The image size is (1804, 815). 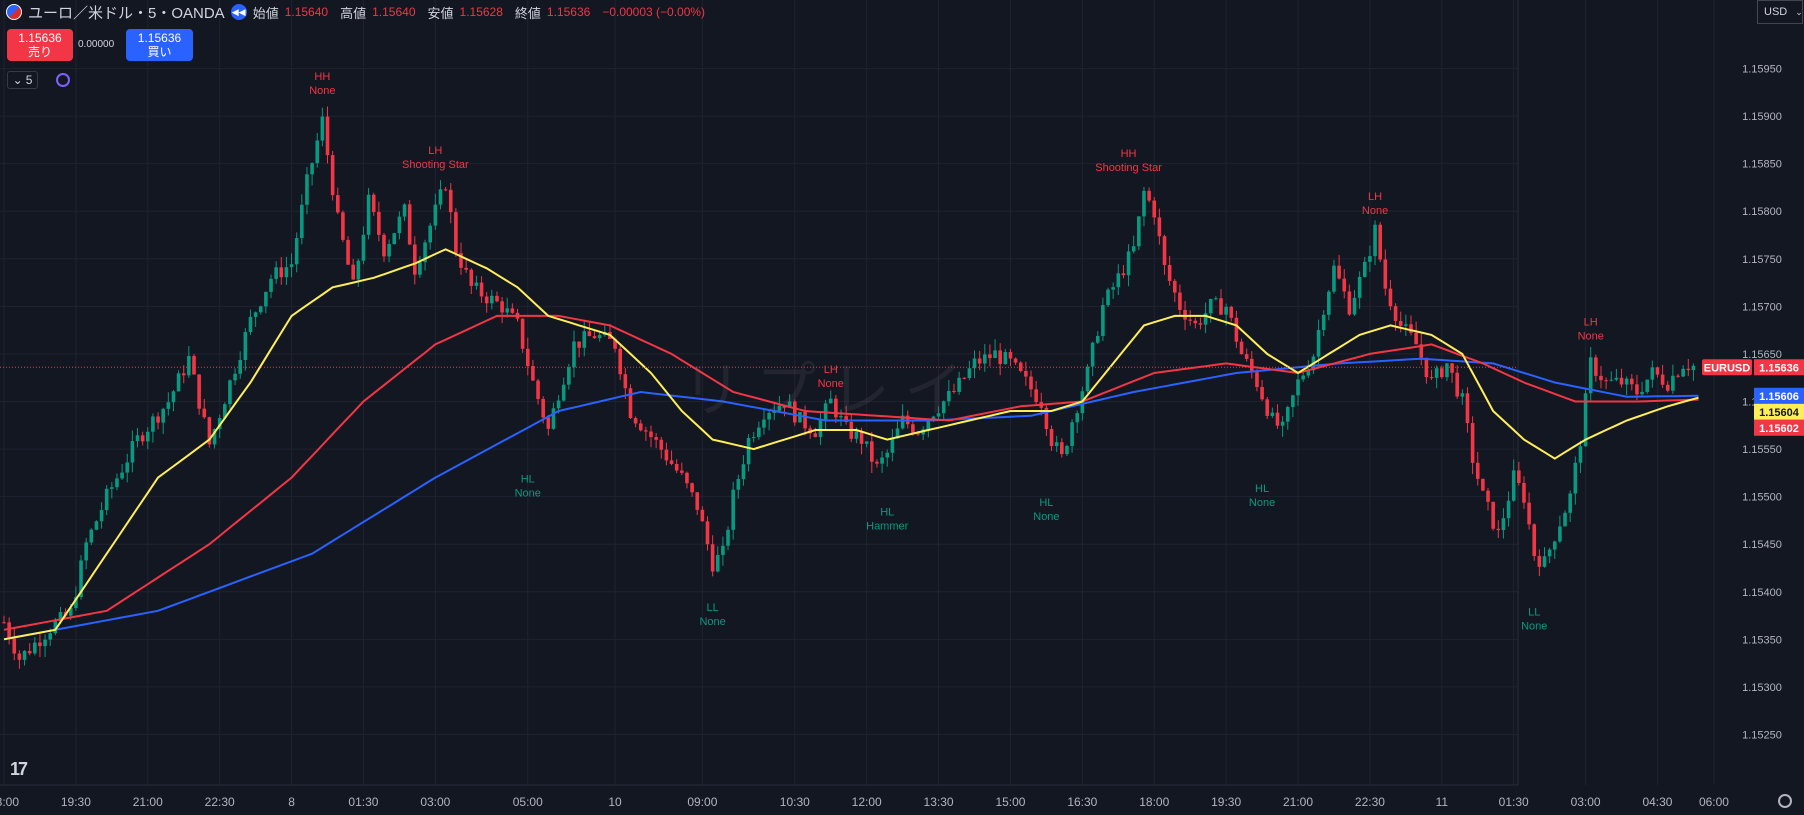 I want to click on x-tick-label: 01:30, so click(x=1514, y=802).